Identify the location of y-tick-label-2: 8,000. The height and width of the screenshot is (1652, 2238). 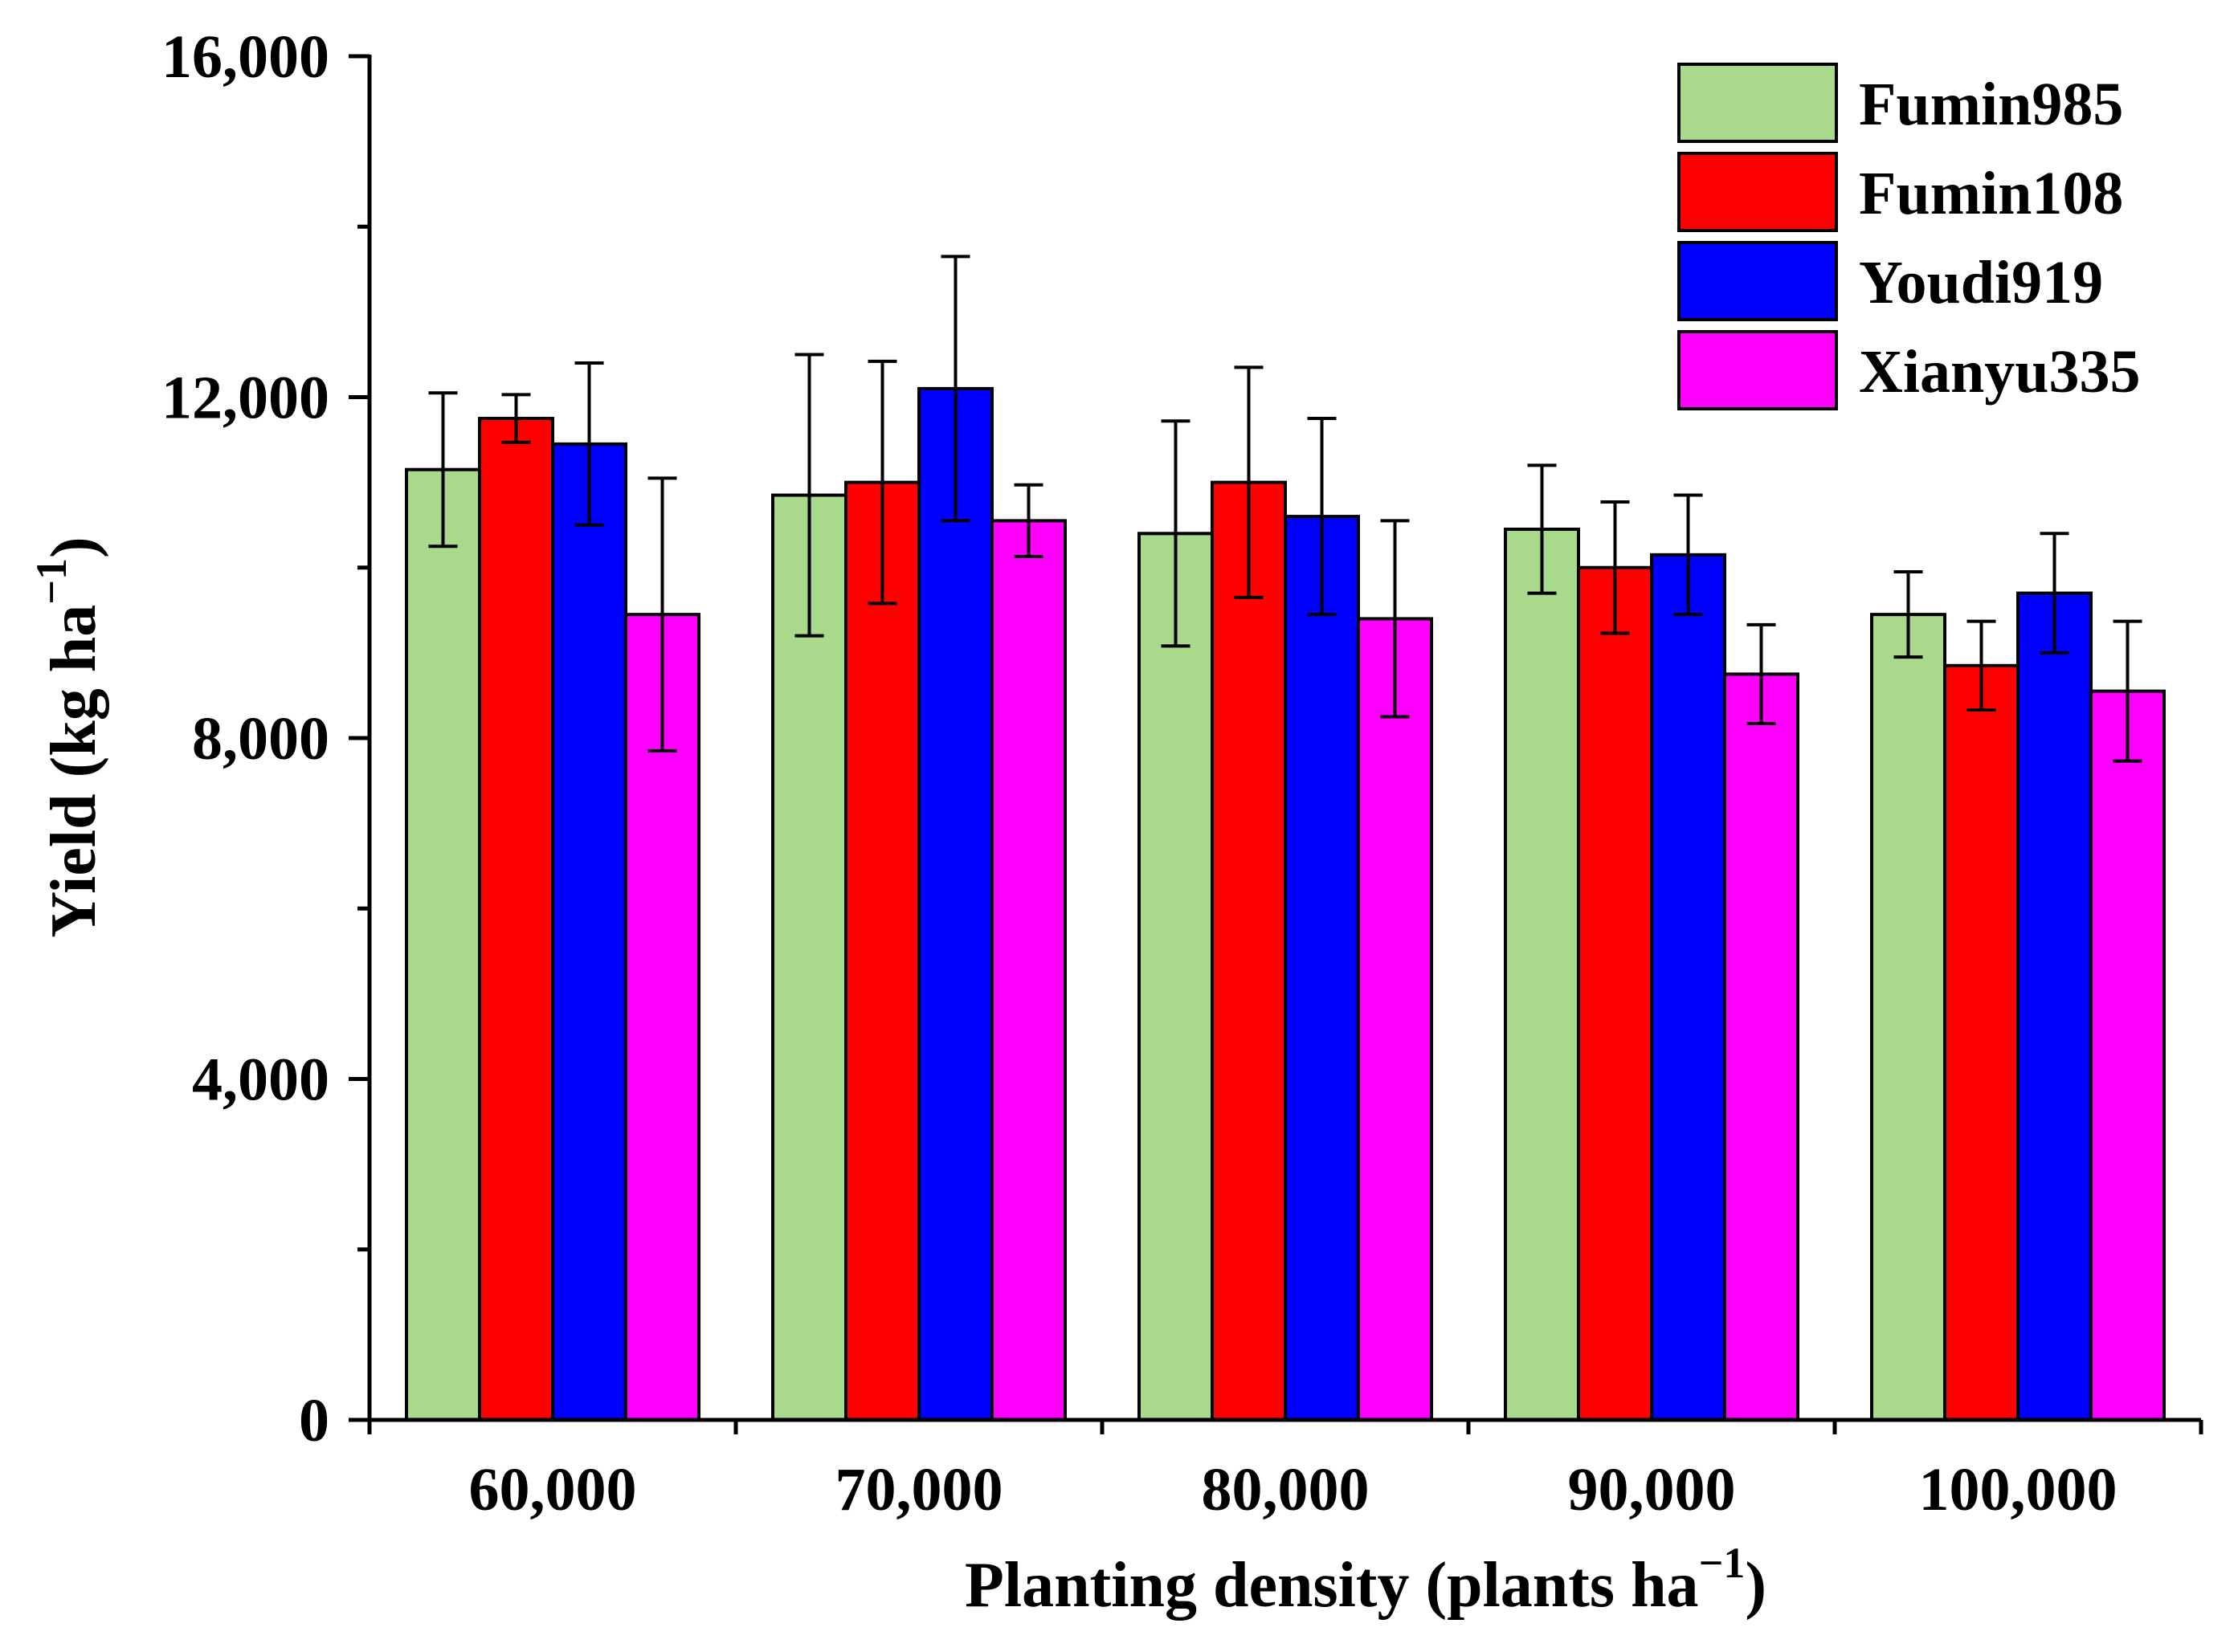
(260, 739).